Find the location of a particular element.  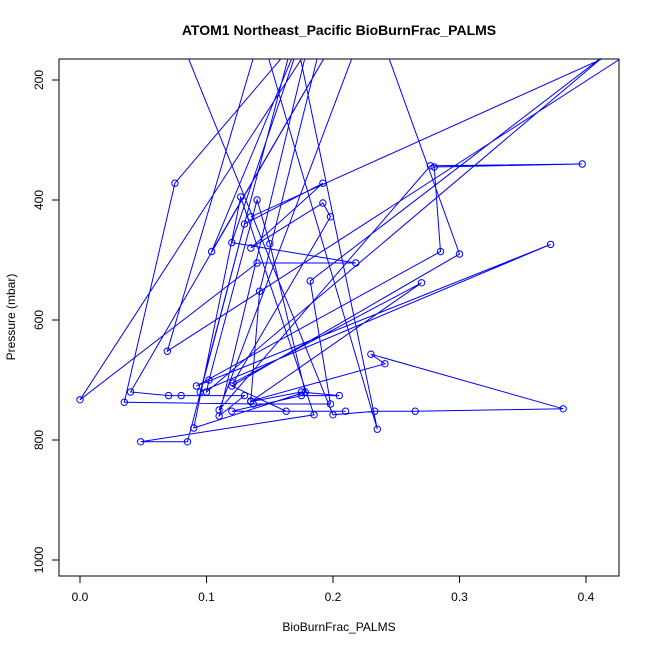

y-axis-label: Pressure (mbar) is located at coordinates (11, 317).